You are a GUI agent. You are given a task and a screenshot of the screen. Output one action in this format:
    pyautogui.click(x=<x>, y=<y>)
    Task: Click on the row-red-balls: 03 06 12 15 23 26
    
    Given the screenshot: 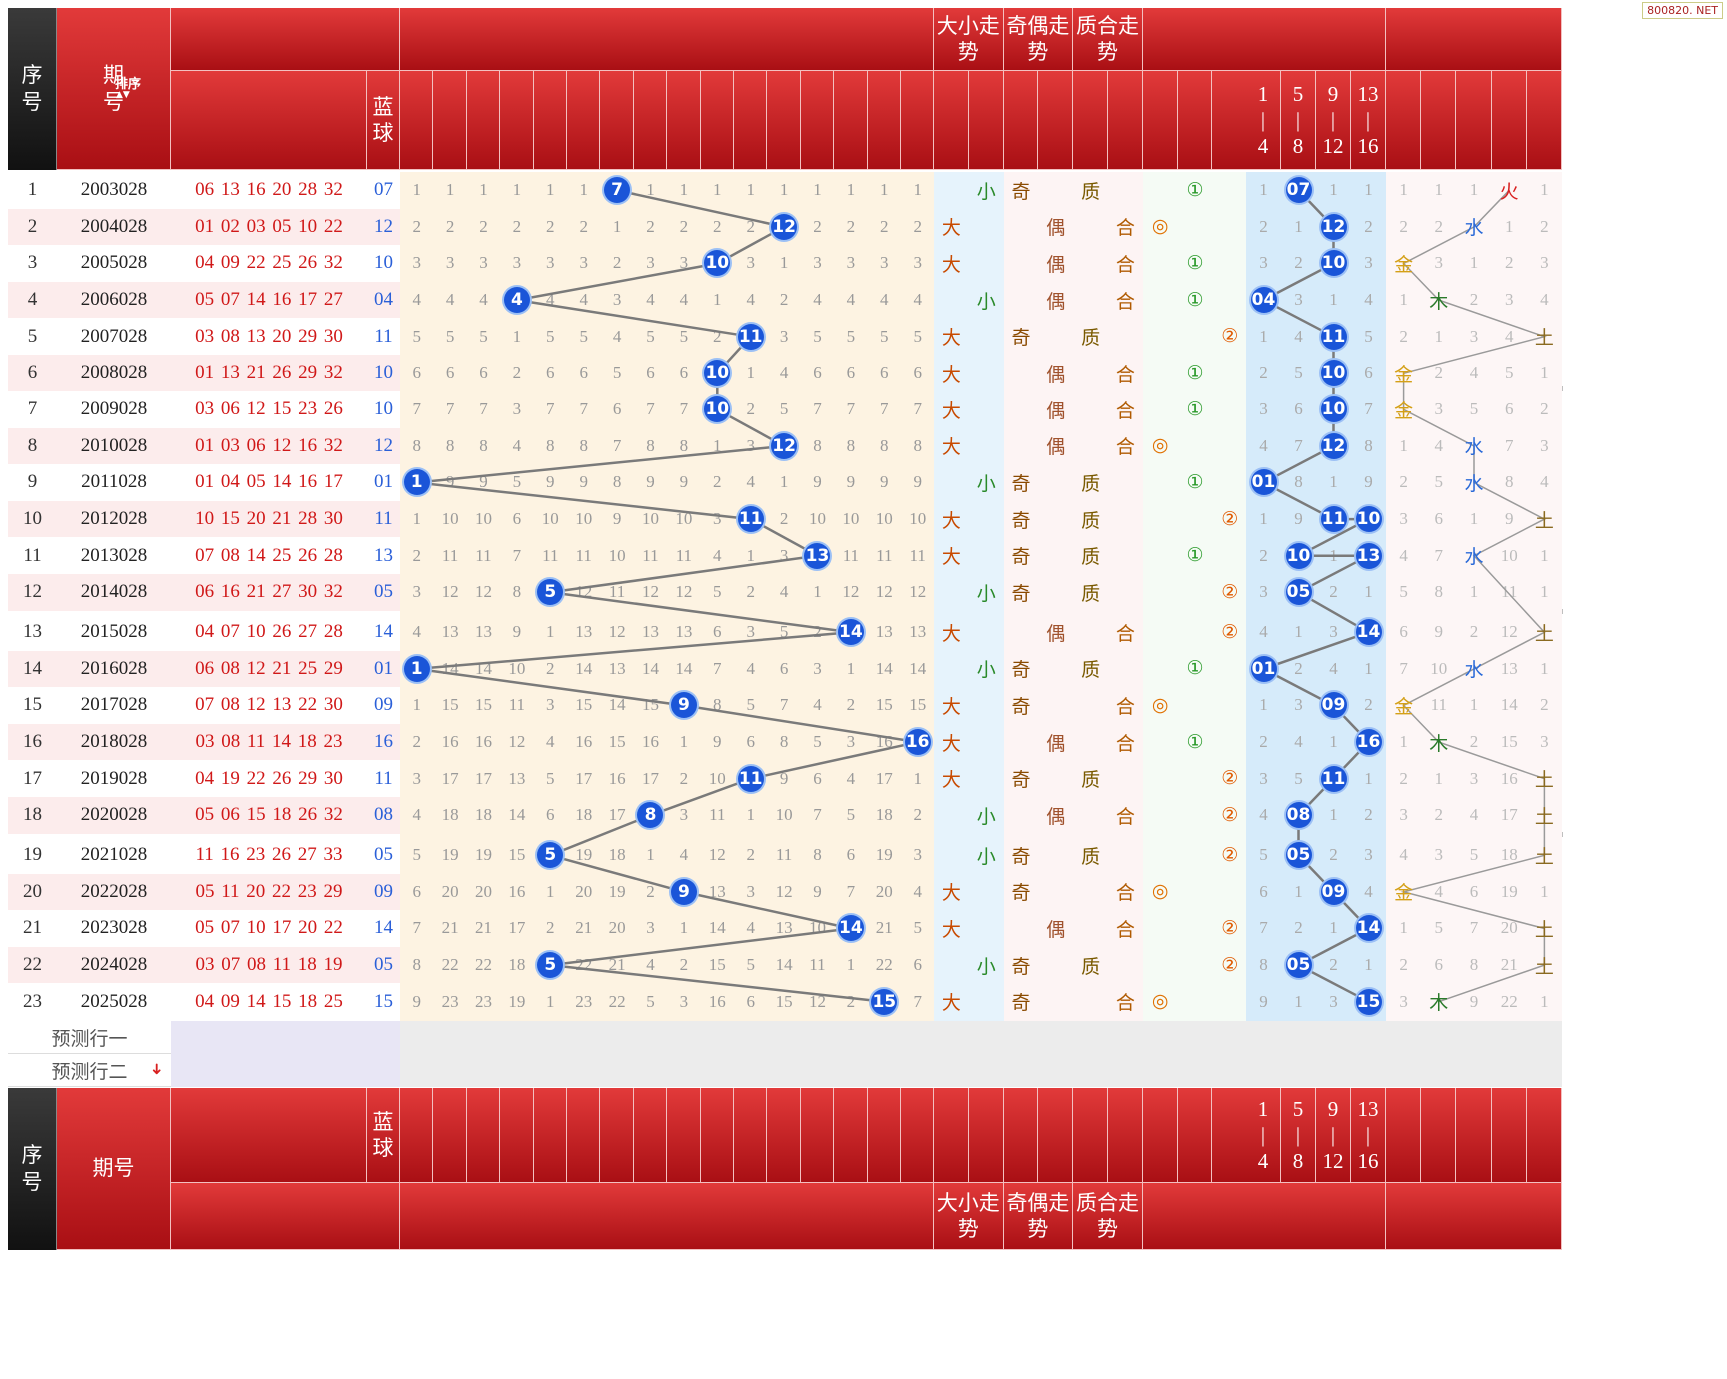 What is the action you would take?
    pyautogui.click(x=269, y=409)
    